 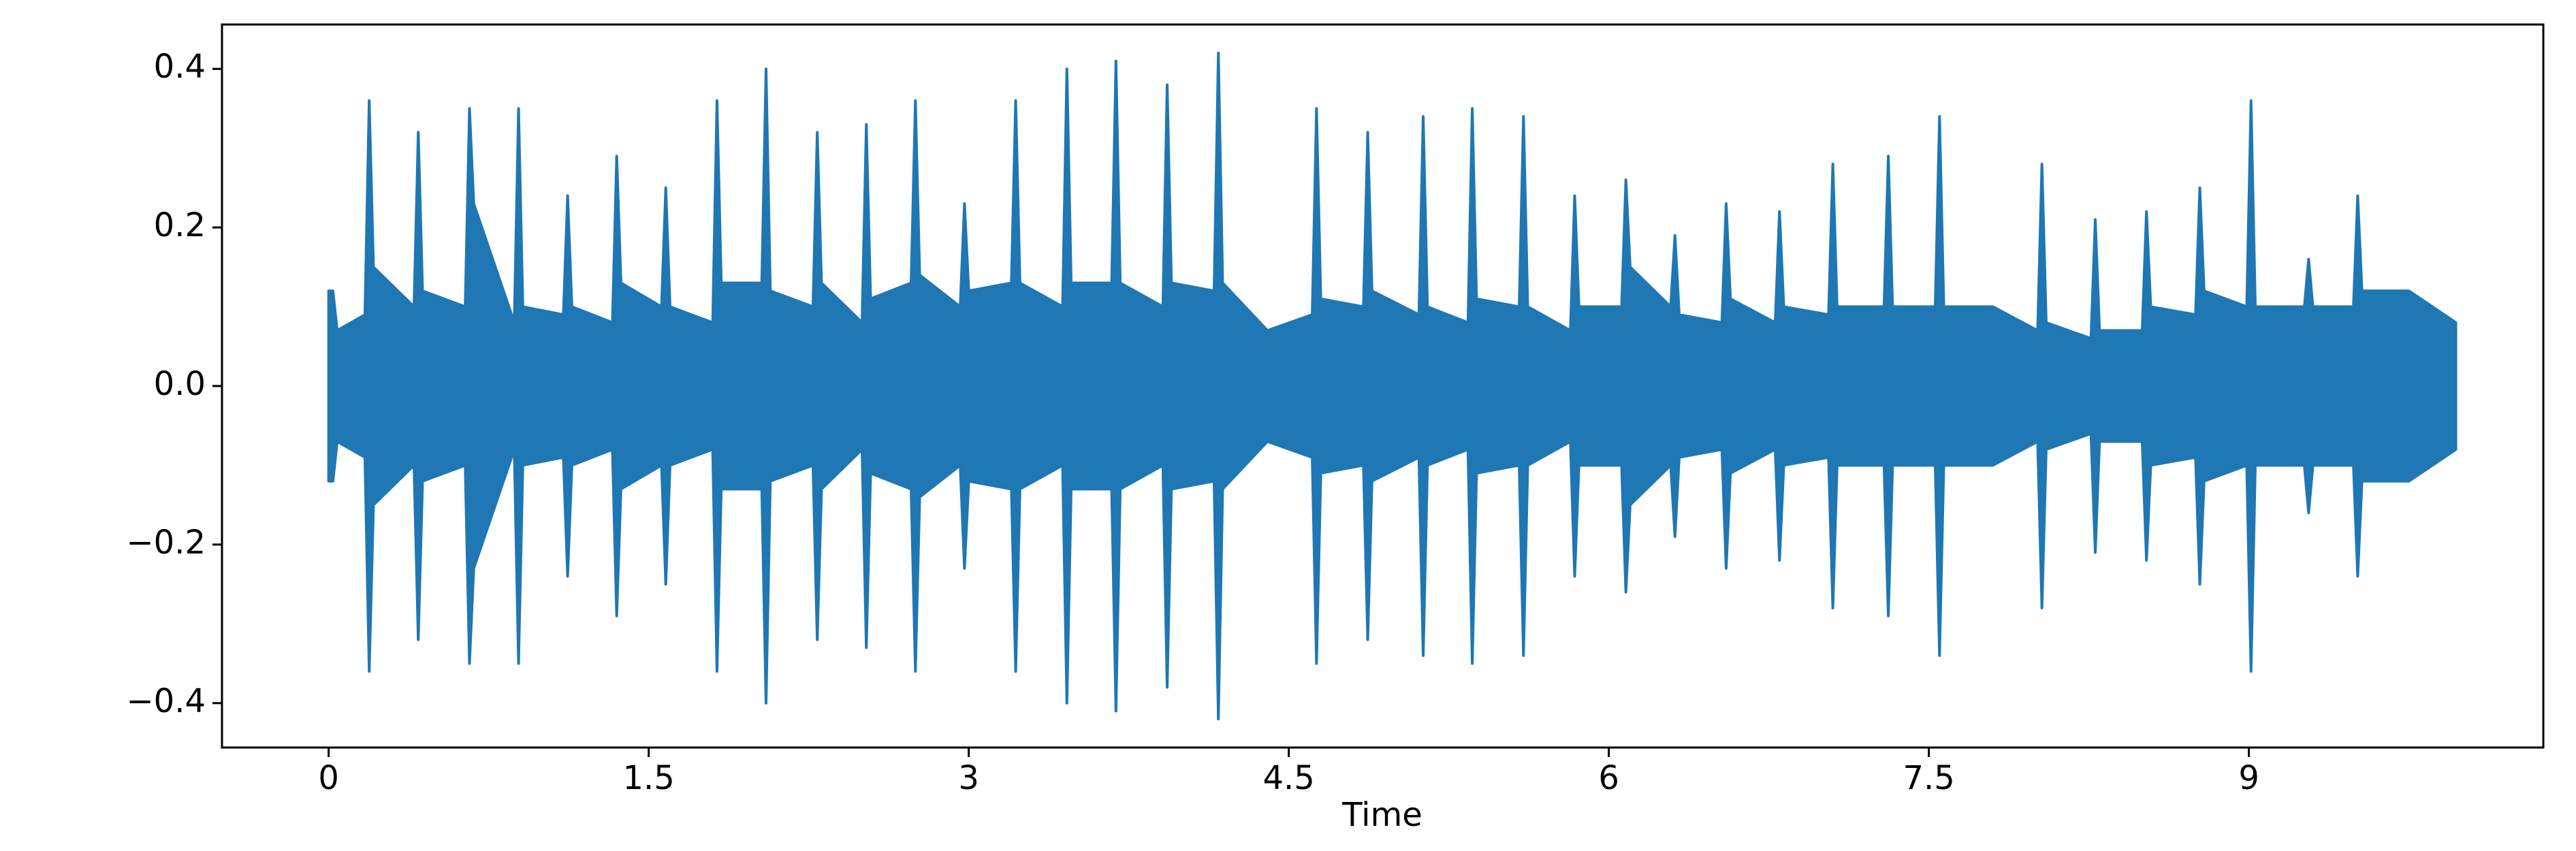 What do you see at coordinates (1288, 778) in the screenshot?
I see `x-tick-label: 4.5` at bounding box center [1288, 778].